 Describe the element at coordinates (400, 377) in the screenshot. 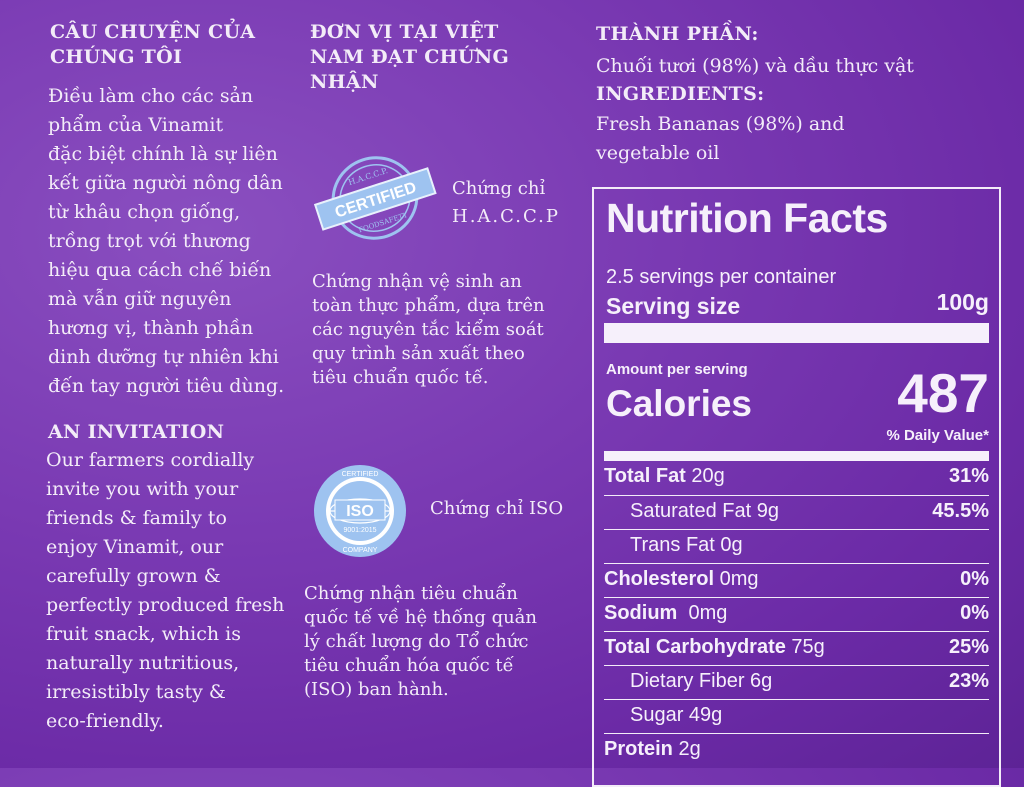

I see `haccp-description-line: tiêu chuẩn quốc tế.` at that location.